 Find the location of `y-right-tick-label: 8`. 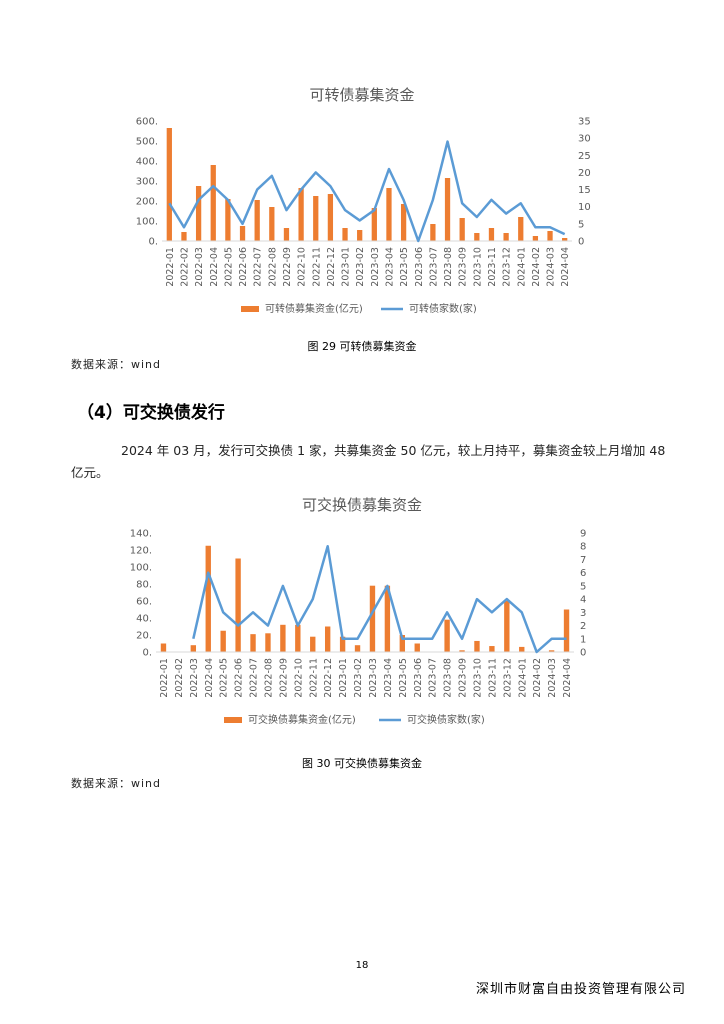

y-right-tick-label: 8 is located at coordinates (583, 547).